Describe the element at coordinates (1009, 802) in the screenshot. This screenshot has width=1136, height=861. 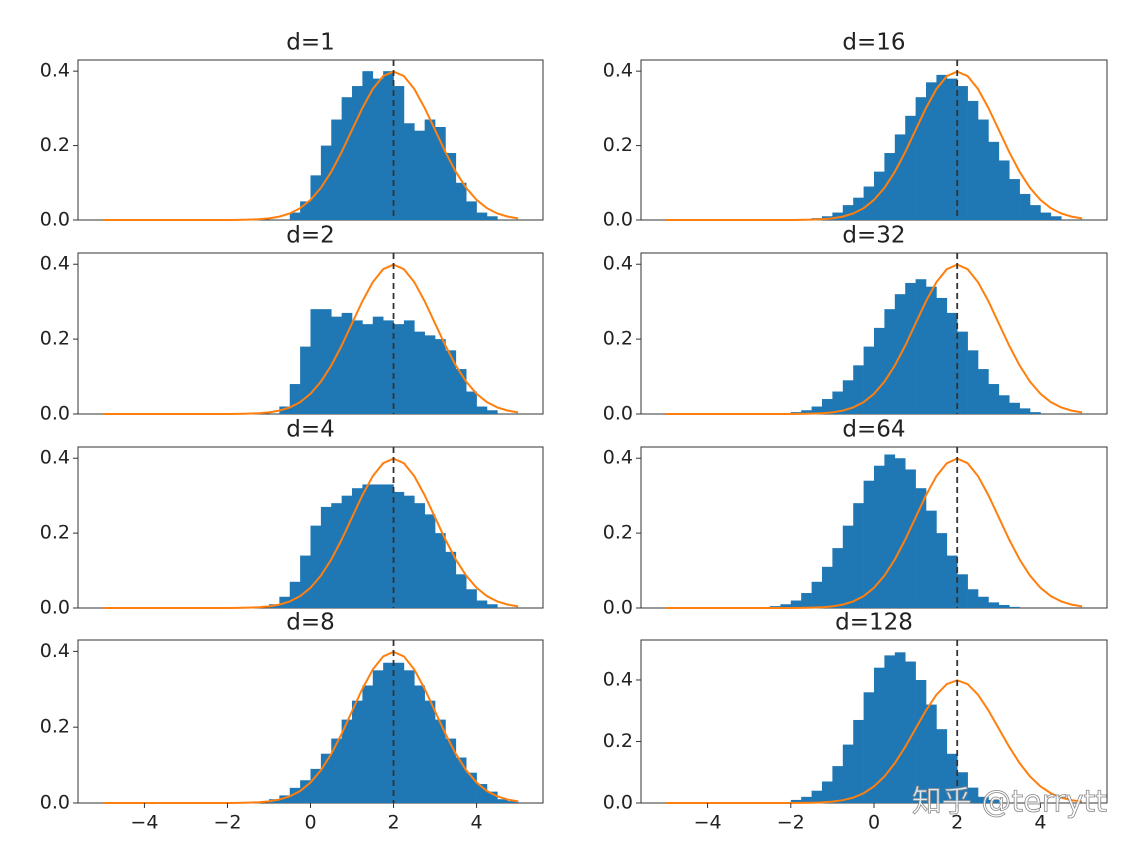
I see `watermark: 知乎 @terrytt` at that location.